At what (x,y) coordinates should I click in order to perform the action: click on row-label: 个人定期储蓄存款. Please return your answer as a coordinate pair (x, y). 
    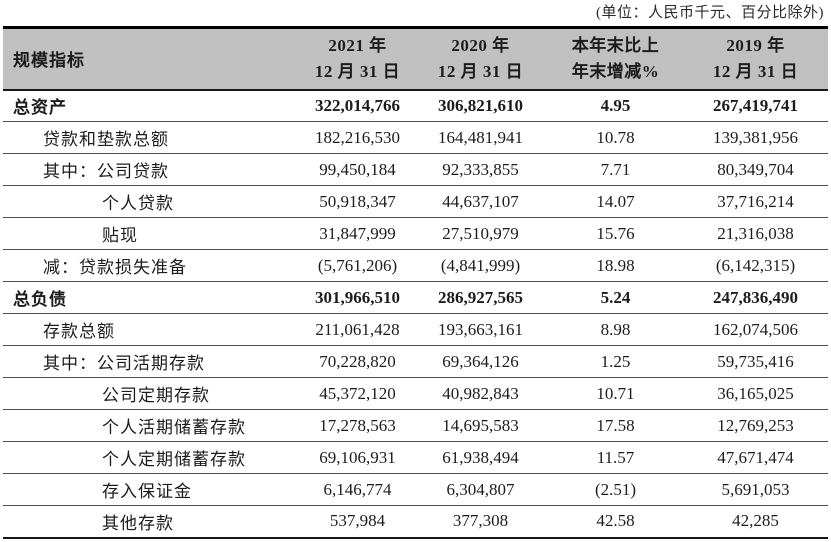
    Looking at the image, I should click on (152, 457).